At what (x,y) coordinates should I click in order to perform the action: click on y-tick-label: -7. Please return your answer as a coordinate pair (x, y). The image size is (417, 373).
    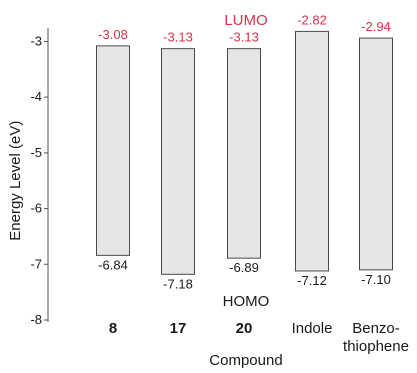
    Looking at the image, I should click on (36, 263).